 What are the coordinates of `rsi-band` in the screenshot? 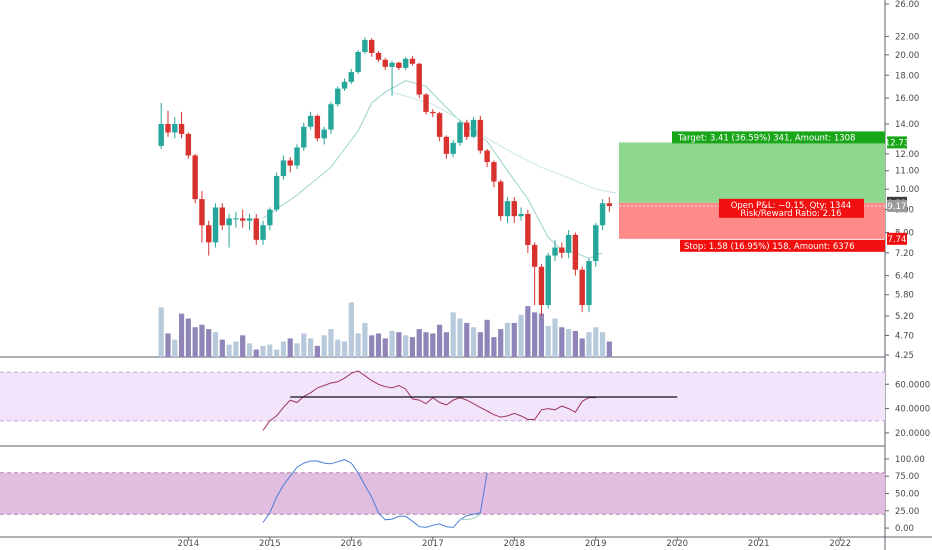 It's located at (442, 396).